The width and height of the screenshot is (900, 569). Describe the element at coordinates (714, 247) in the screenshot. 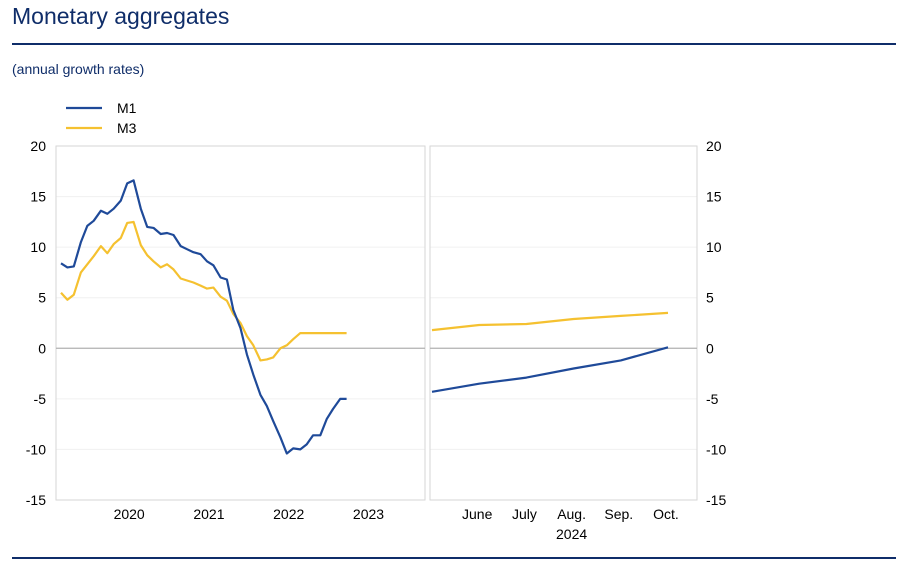

I see `y-tick-label-right: 10` at that location.